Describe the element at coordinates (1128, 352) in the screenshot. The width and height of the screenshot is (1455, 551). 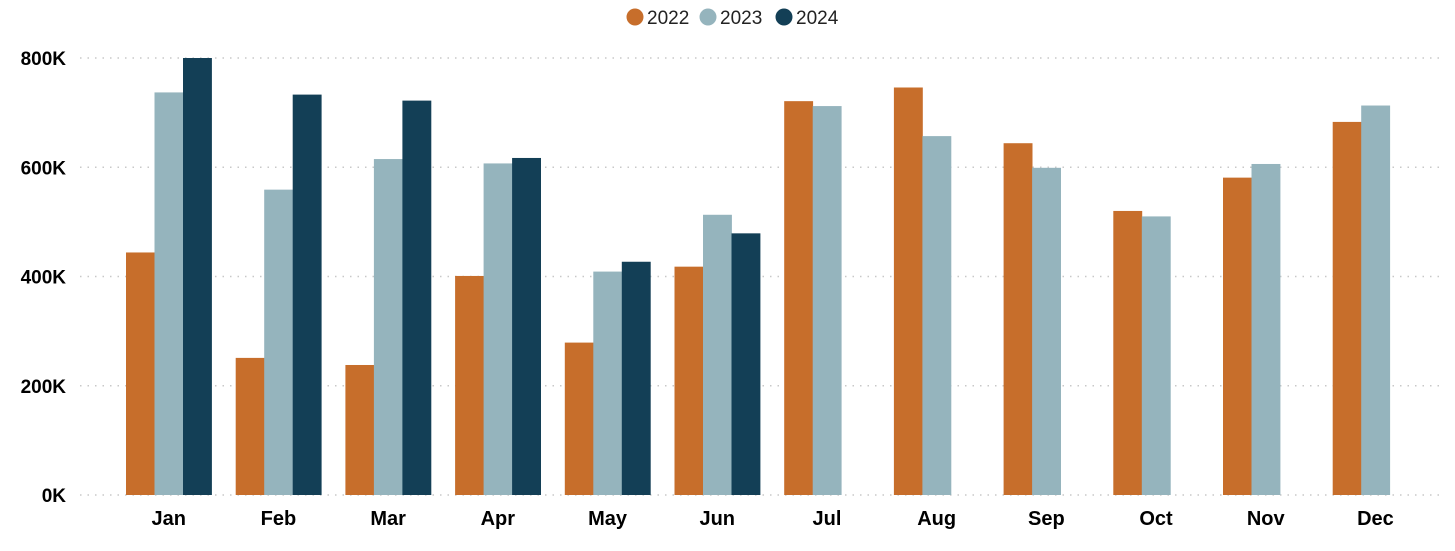
I see `bar-oct-2022` at that location.